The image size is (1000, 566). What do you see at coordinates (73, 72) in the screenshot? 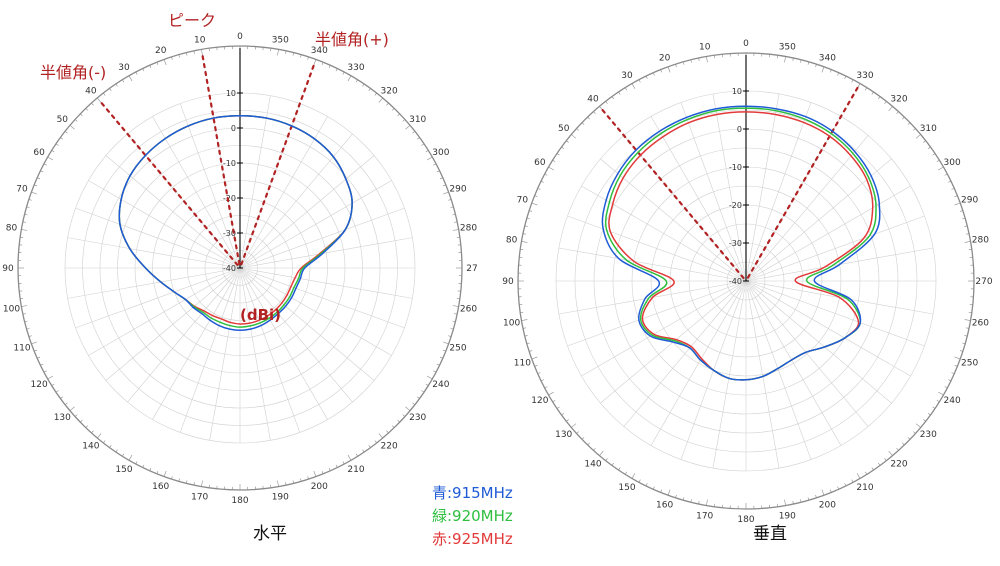
I see `half-angle-minus-annotation: 半値角(-)` at bounding box center [73, 72].